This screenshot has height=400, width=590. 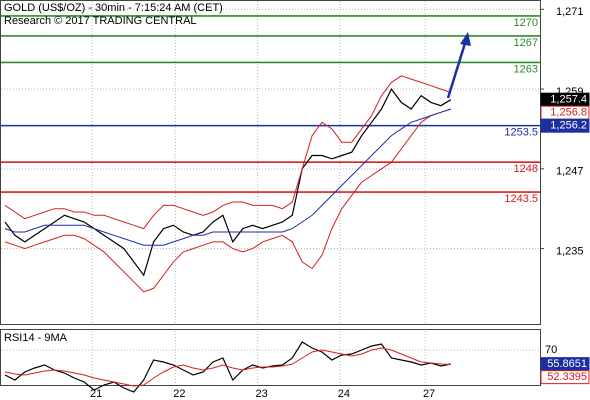 I want to click on rsi-tag: 52.3395, so click(x=567, y=377).